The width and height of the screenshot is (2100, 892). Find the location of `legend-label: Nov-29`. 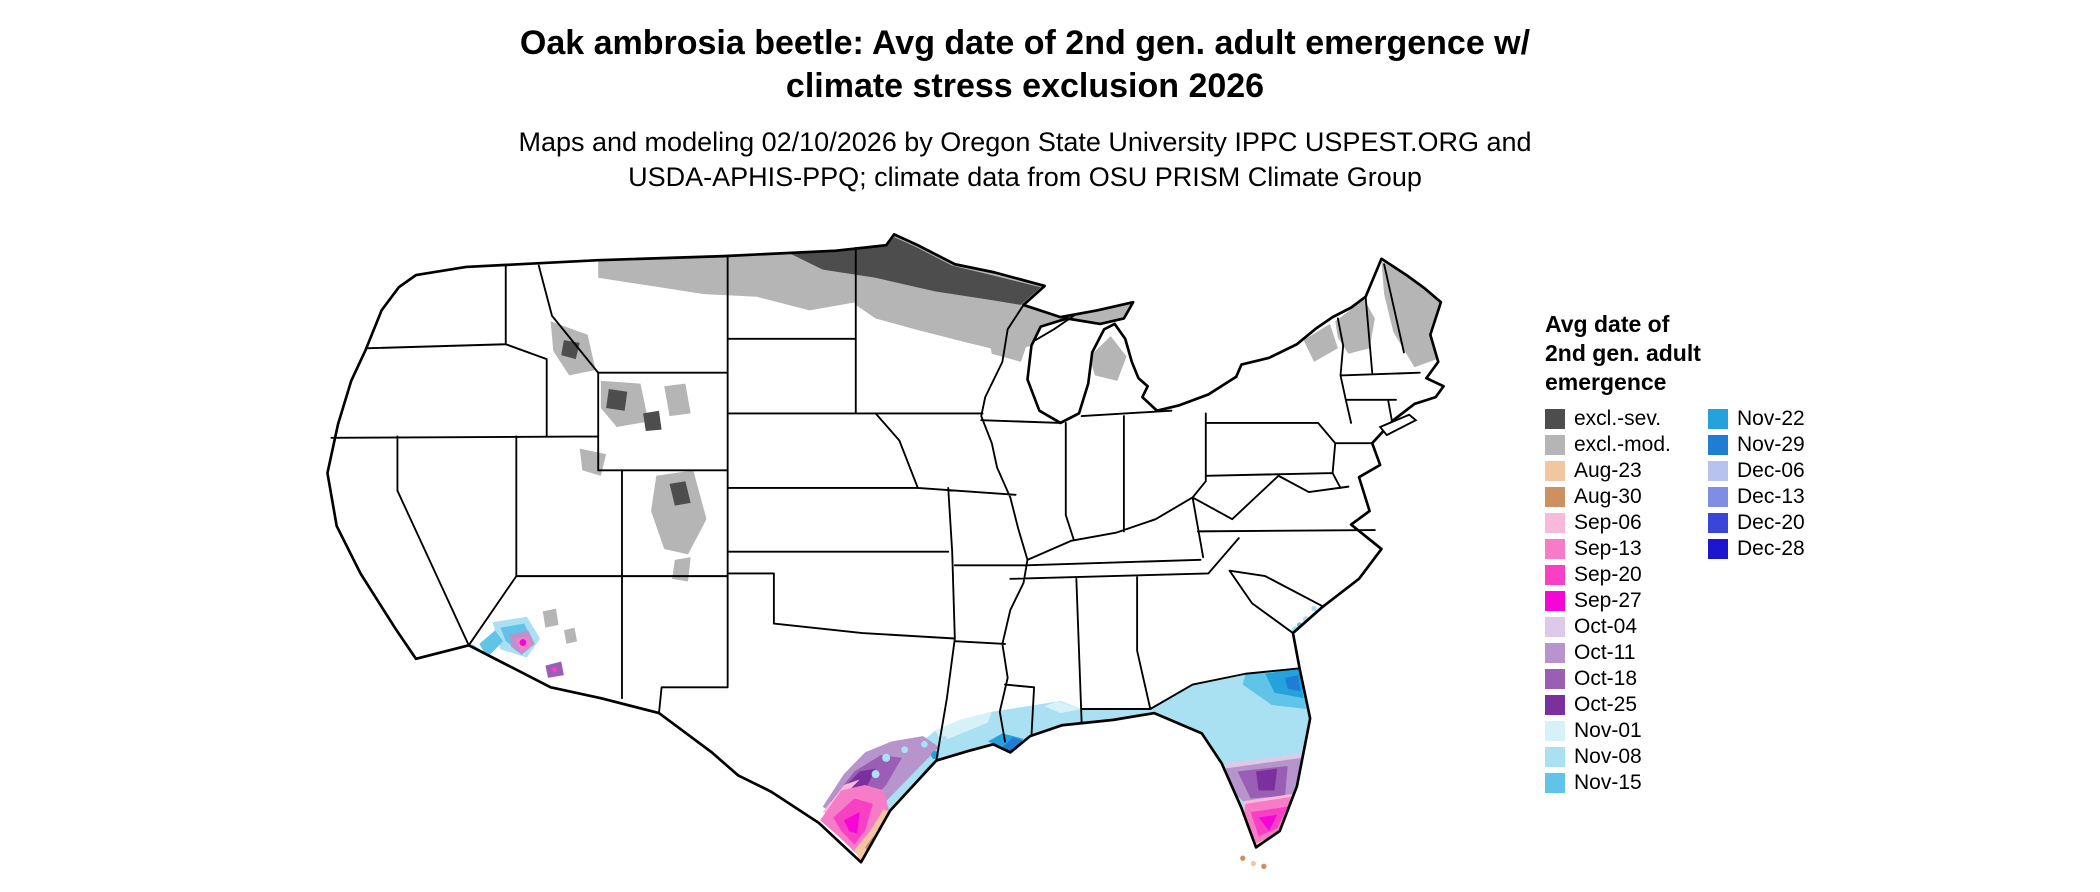

legend-label: Nov-29 is located at coordinates (1771, 445).